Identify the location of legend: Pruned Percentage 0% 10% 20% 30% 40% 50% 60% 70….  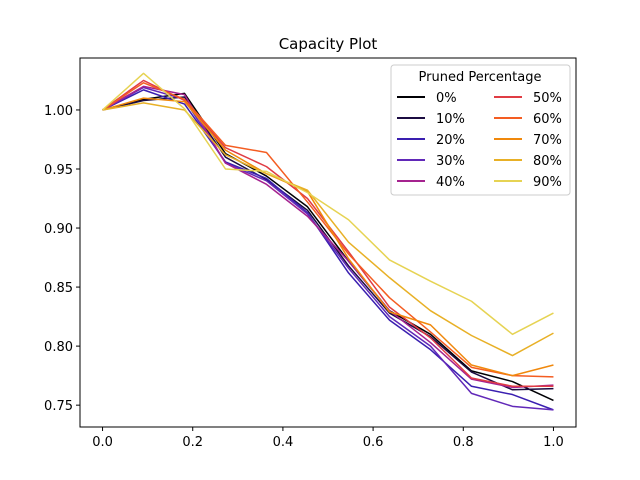
(480, 130).